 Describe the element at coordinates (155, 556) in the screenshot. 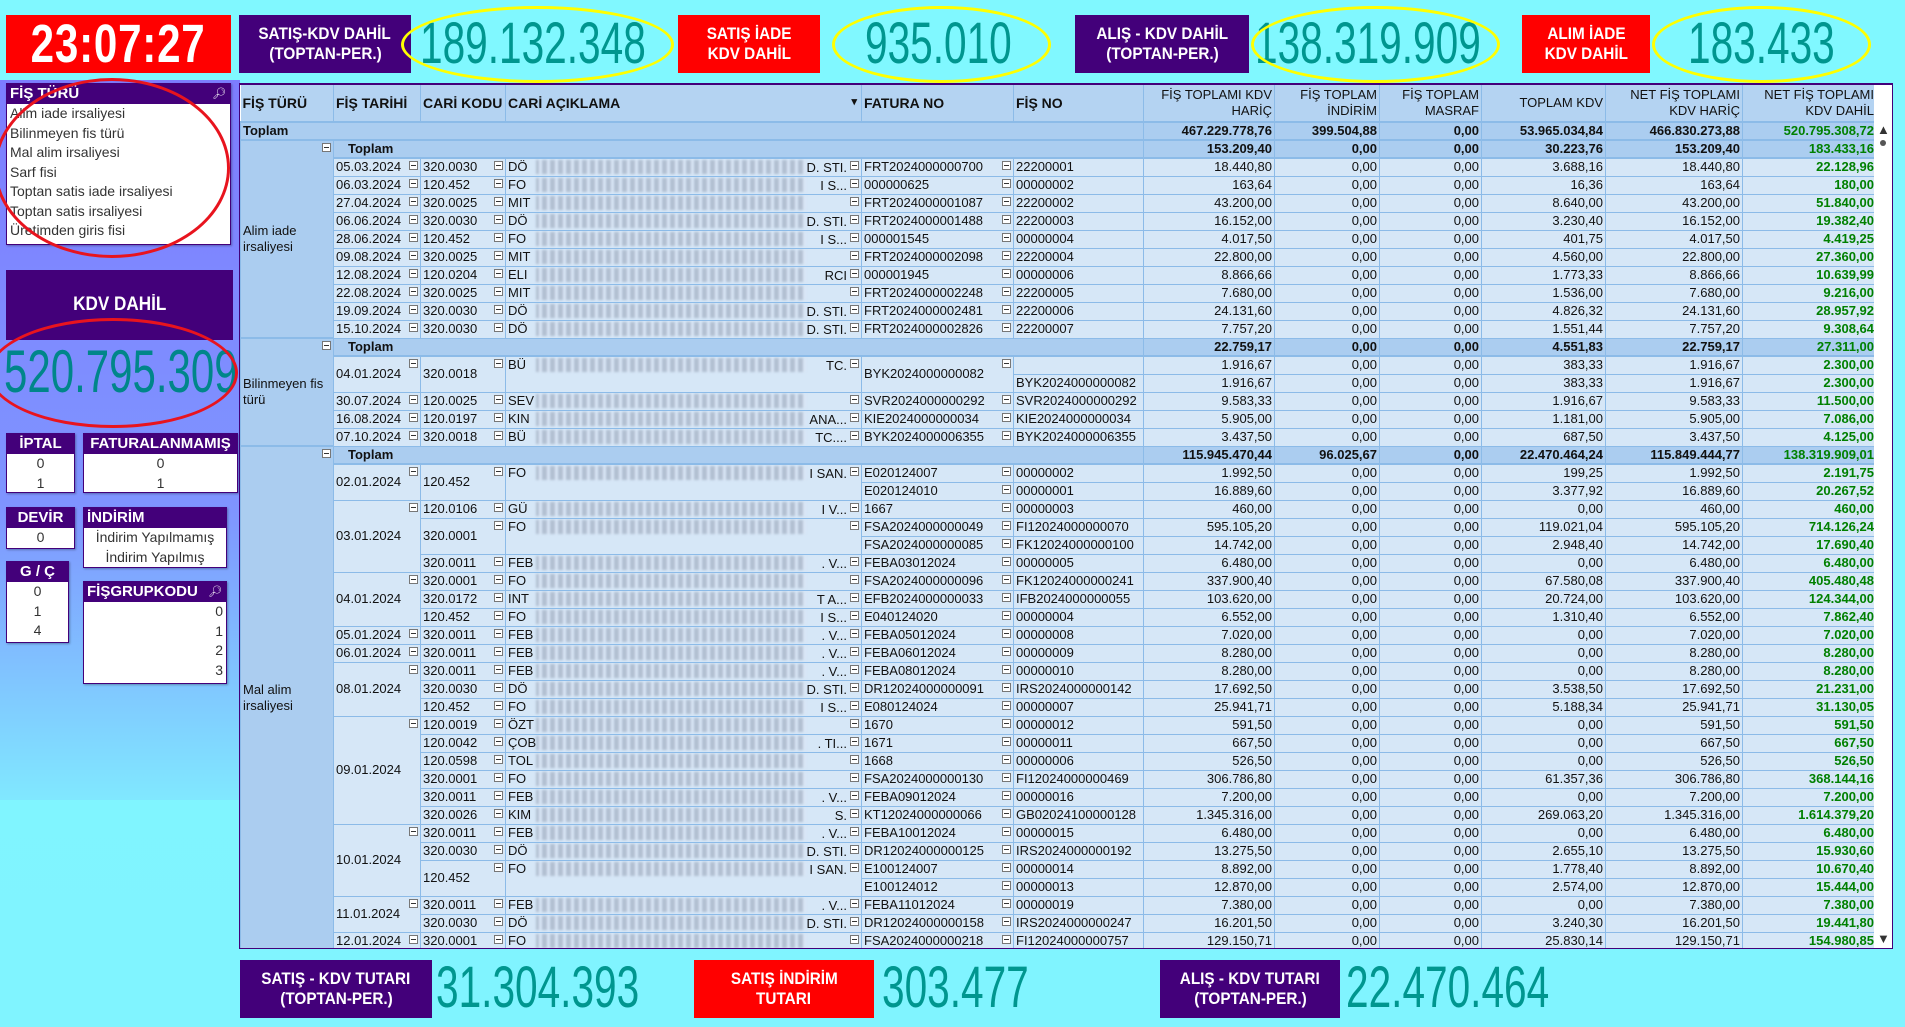

I see `listbox-item: İndirim Yapılmış` at that location.